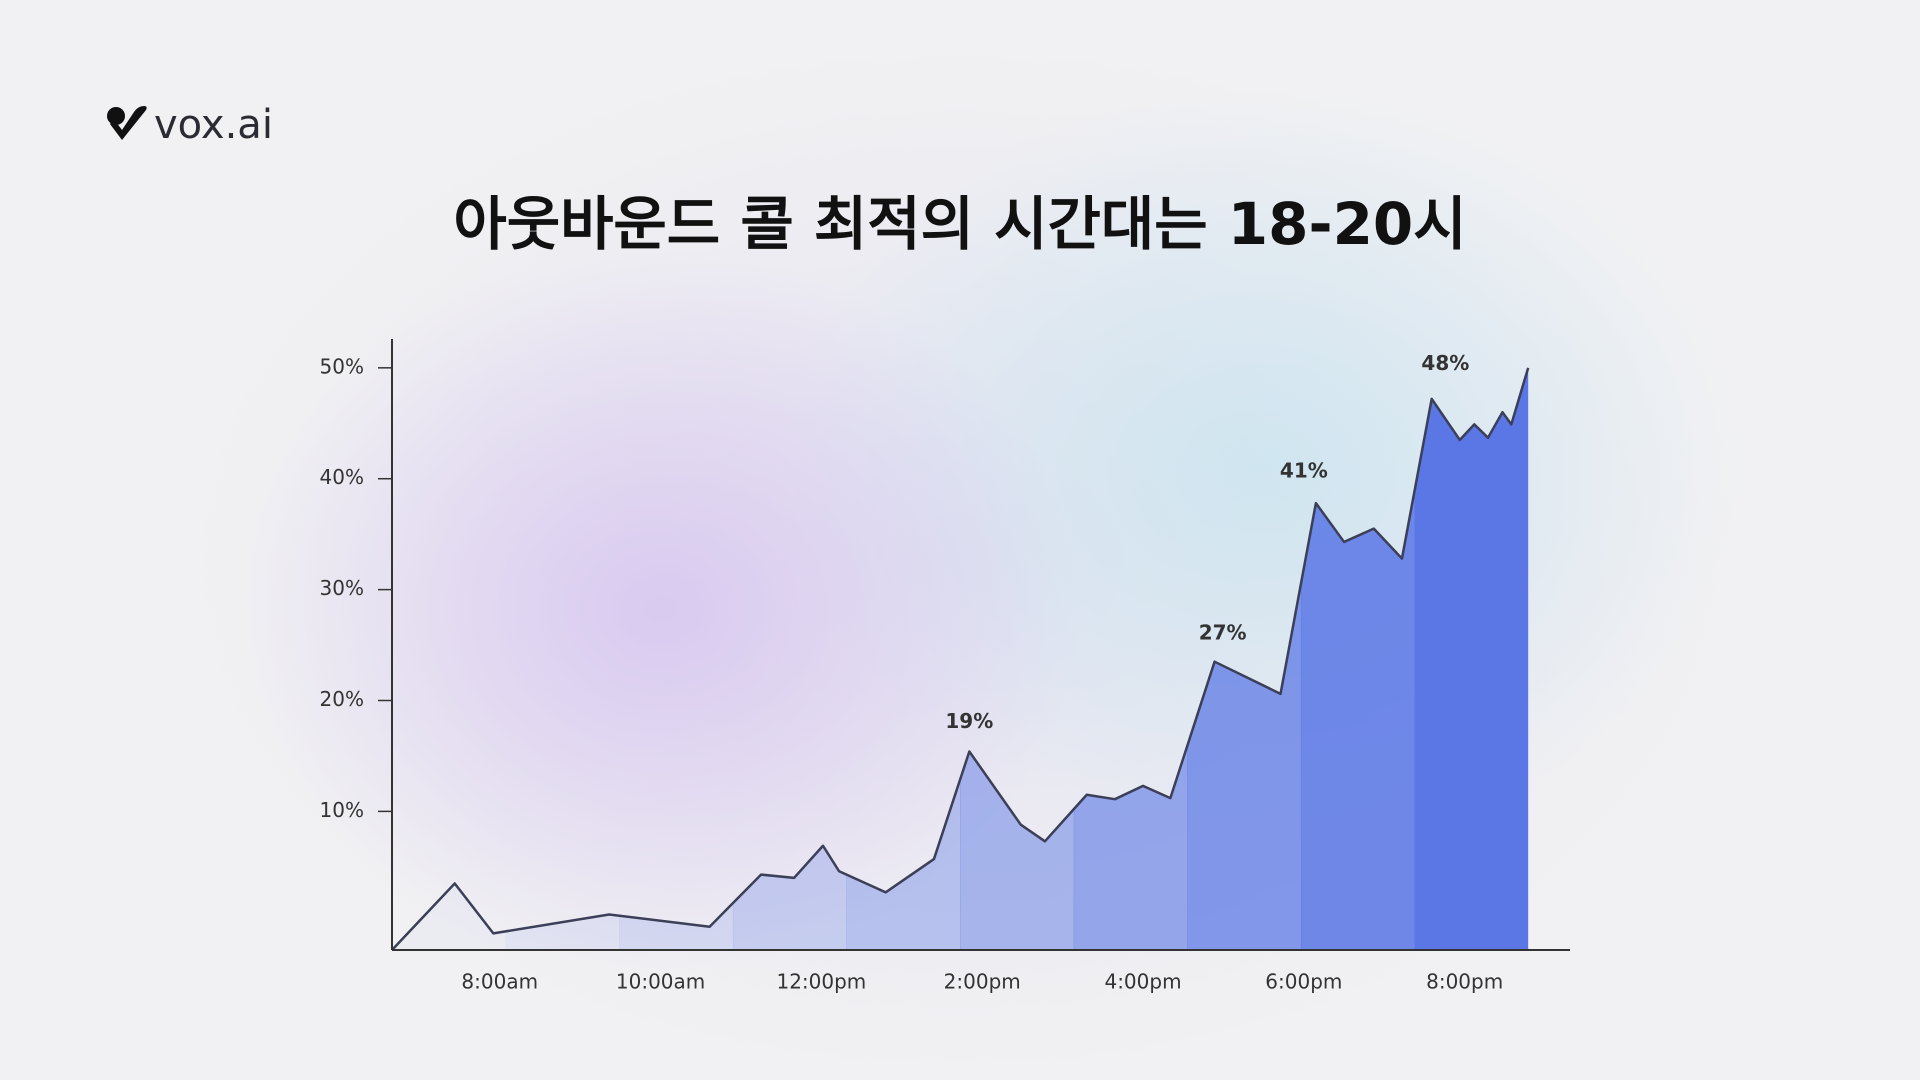  Describe the element at coordinates (342, 366) in the screenshot. I see `y-tick-label: 50%` at that location.